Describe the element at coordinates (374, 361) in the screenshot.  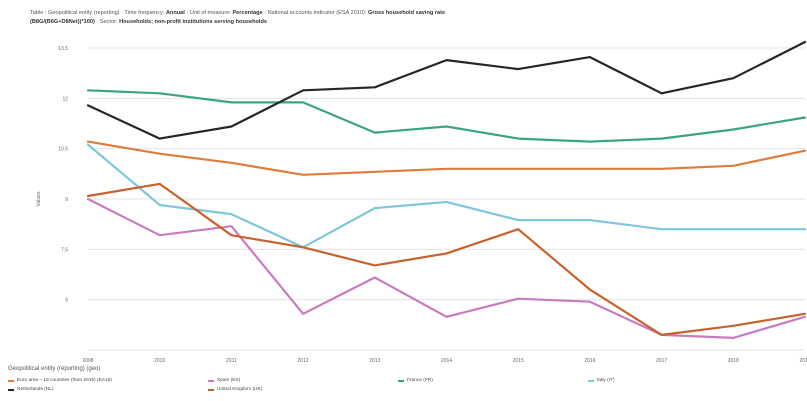
I see `x-tick-label: 2013` at that location.